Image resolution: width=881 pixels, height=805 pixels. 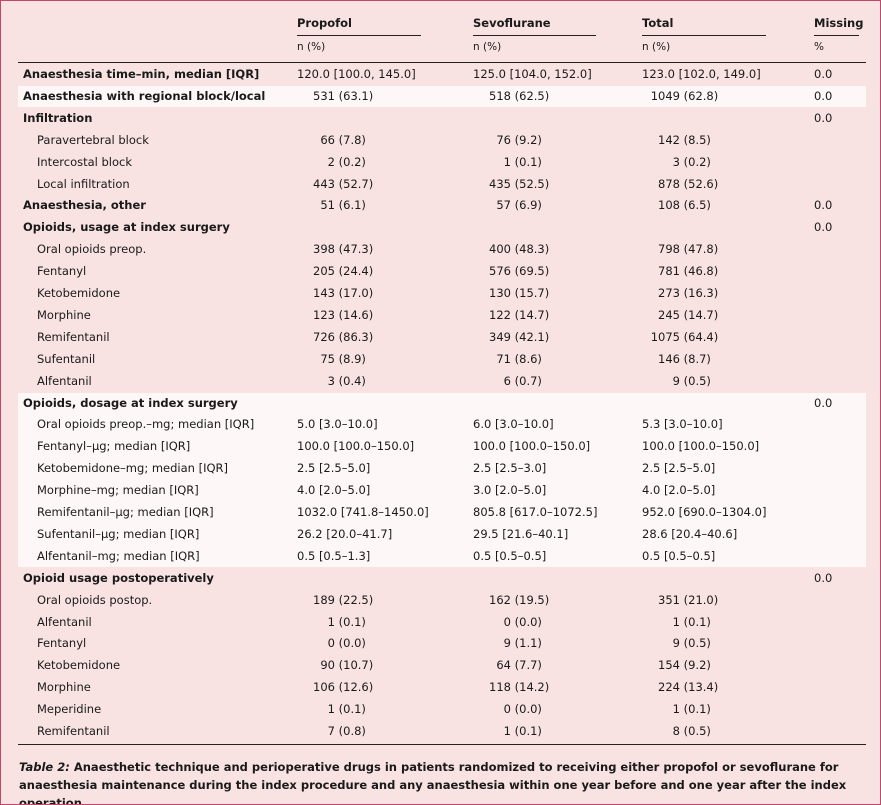 I want to click on cell-value: 123.0 [102.0, 149.0], so click(x=701, y=74).